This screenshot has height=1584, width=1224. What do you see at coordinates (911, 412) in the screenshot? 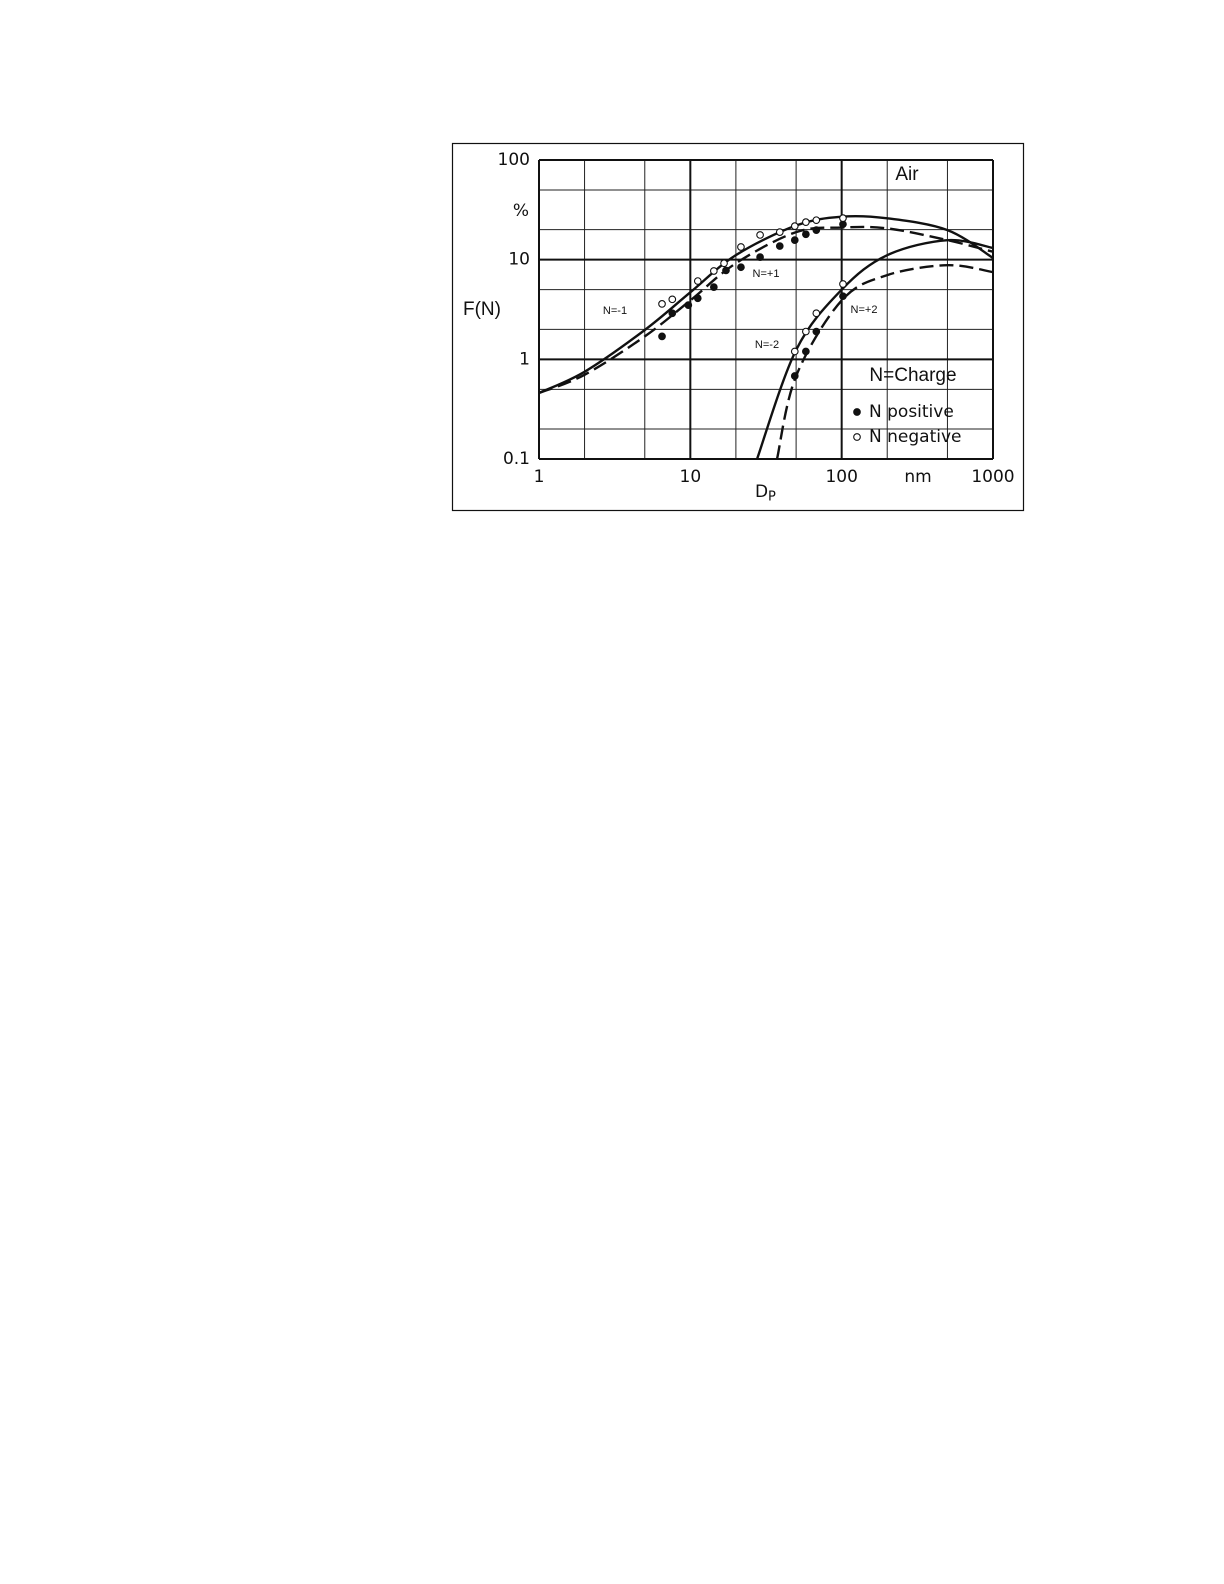
I see `legend-label: N positive` at bounding box center [911, 412].